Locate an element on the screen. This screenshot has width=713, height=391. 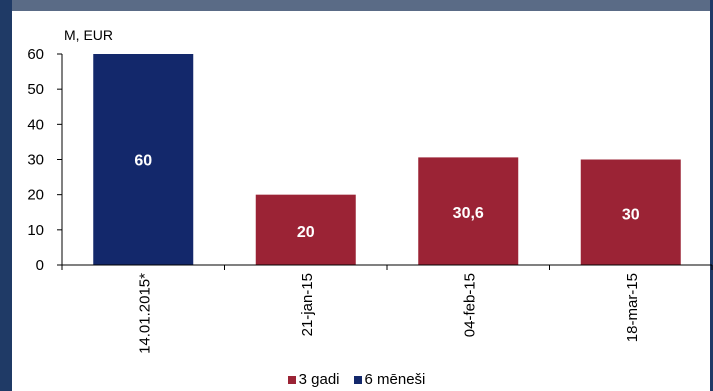
y-tick-label: 30 is located at coordinates (35, 160).